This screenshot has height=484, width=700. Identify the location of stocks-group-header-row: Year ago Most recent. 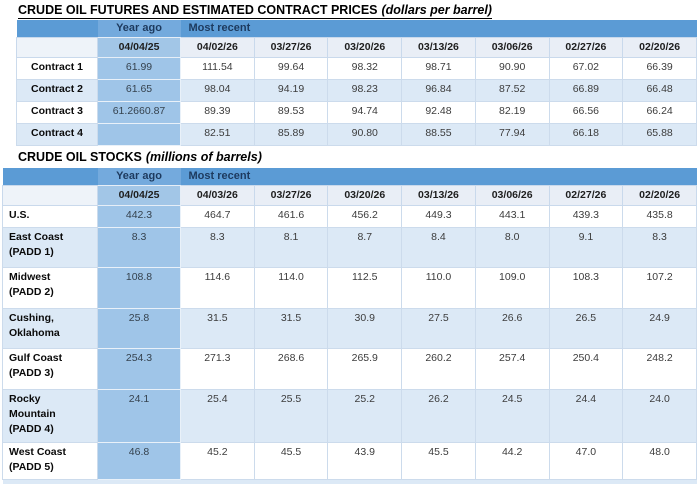
(350, 177).